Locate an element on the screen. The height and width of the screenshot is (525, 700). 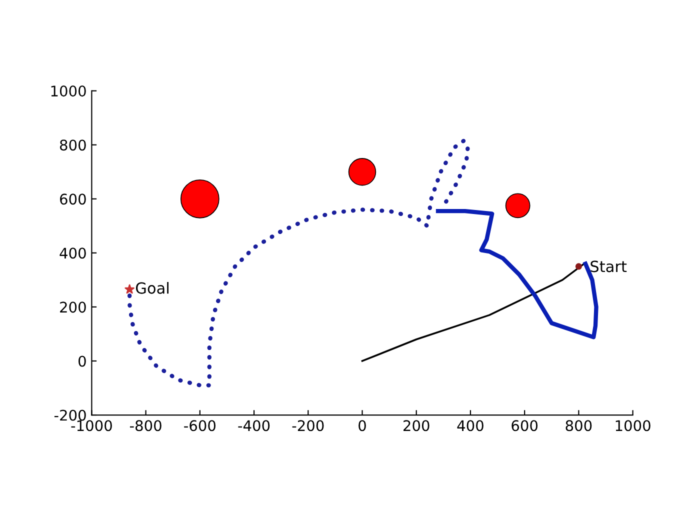
y-tick-label: 800 is located at coordinates (73, 145).